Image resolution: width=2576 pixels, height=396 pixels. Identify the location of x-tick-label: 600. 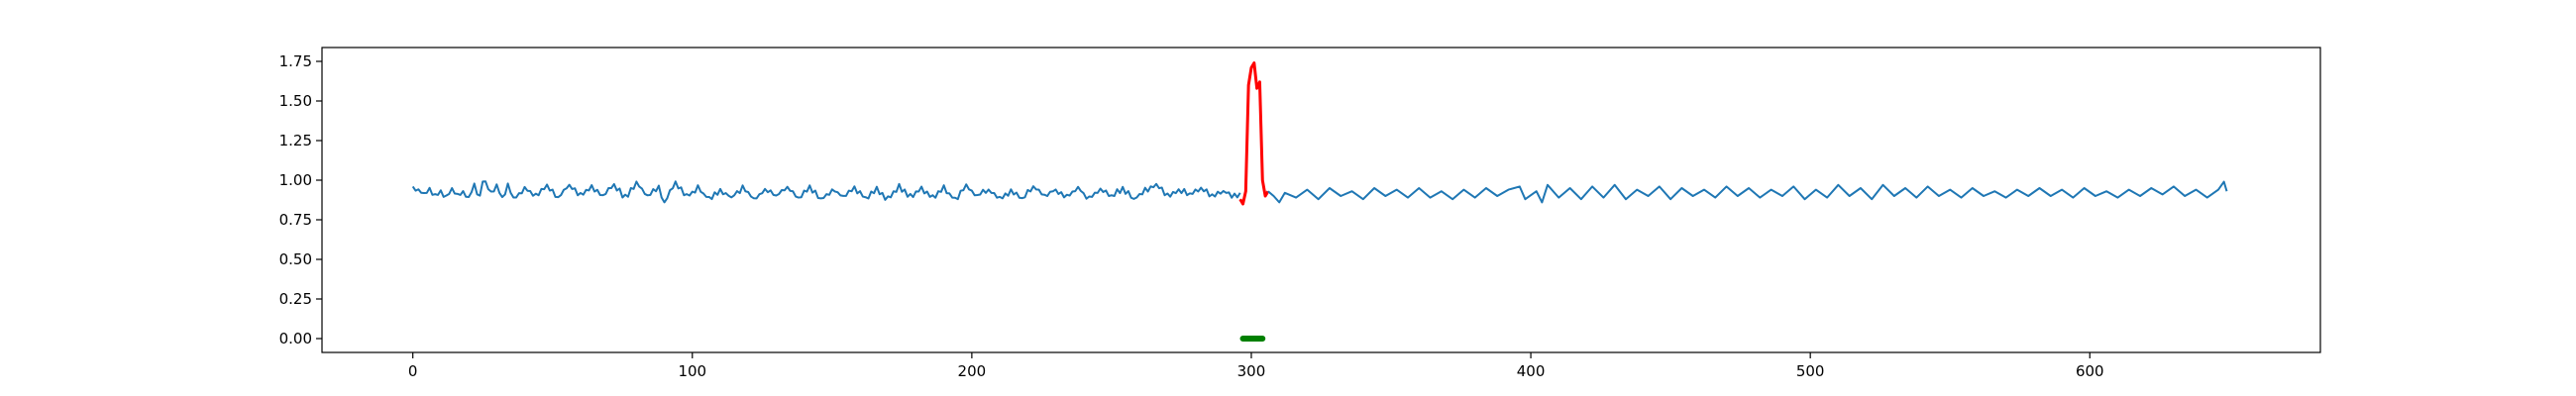
(2090, 371).